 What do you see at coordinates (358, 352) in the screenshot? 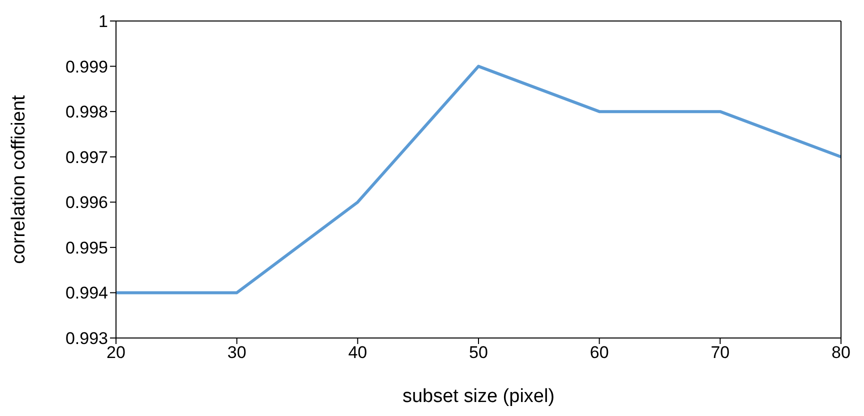
I see `x-tick-label: 40` at bounding box center [358, 352].